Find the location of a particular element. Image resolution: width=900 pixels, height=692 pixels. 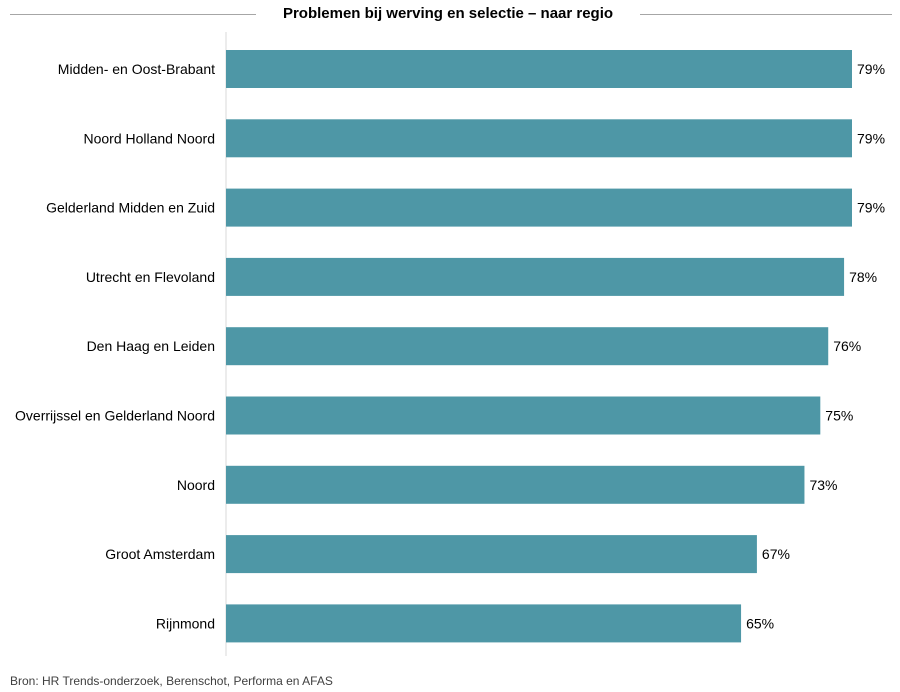

value-label: 65% is located at coordinates (760, 623).